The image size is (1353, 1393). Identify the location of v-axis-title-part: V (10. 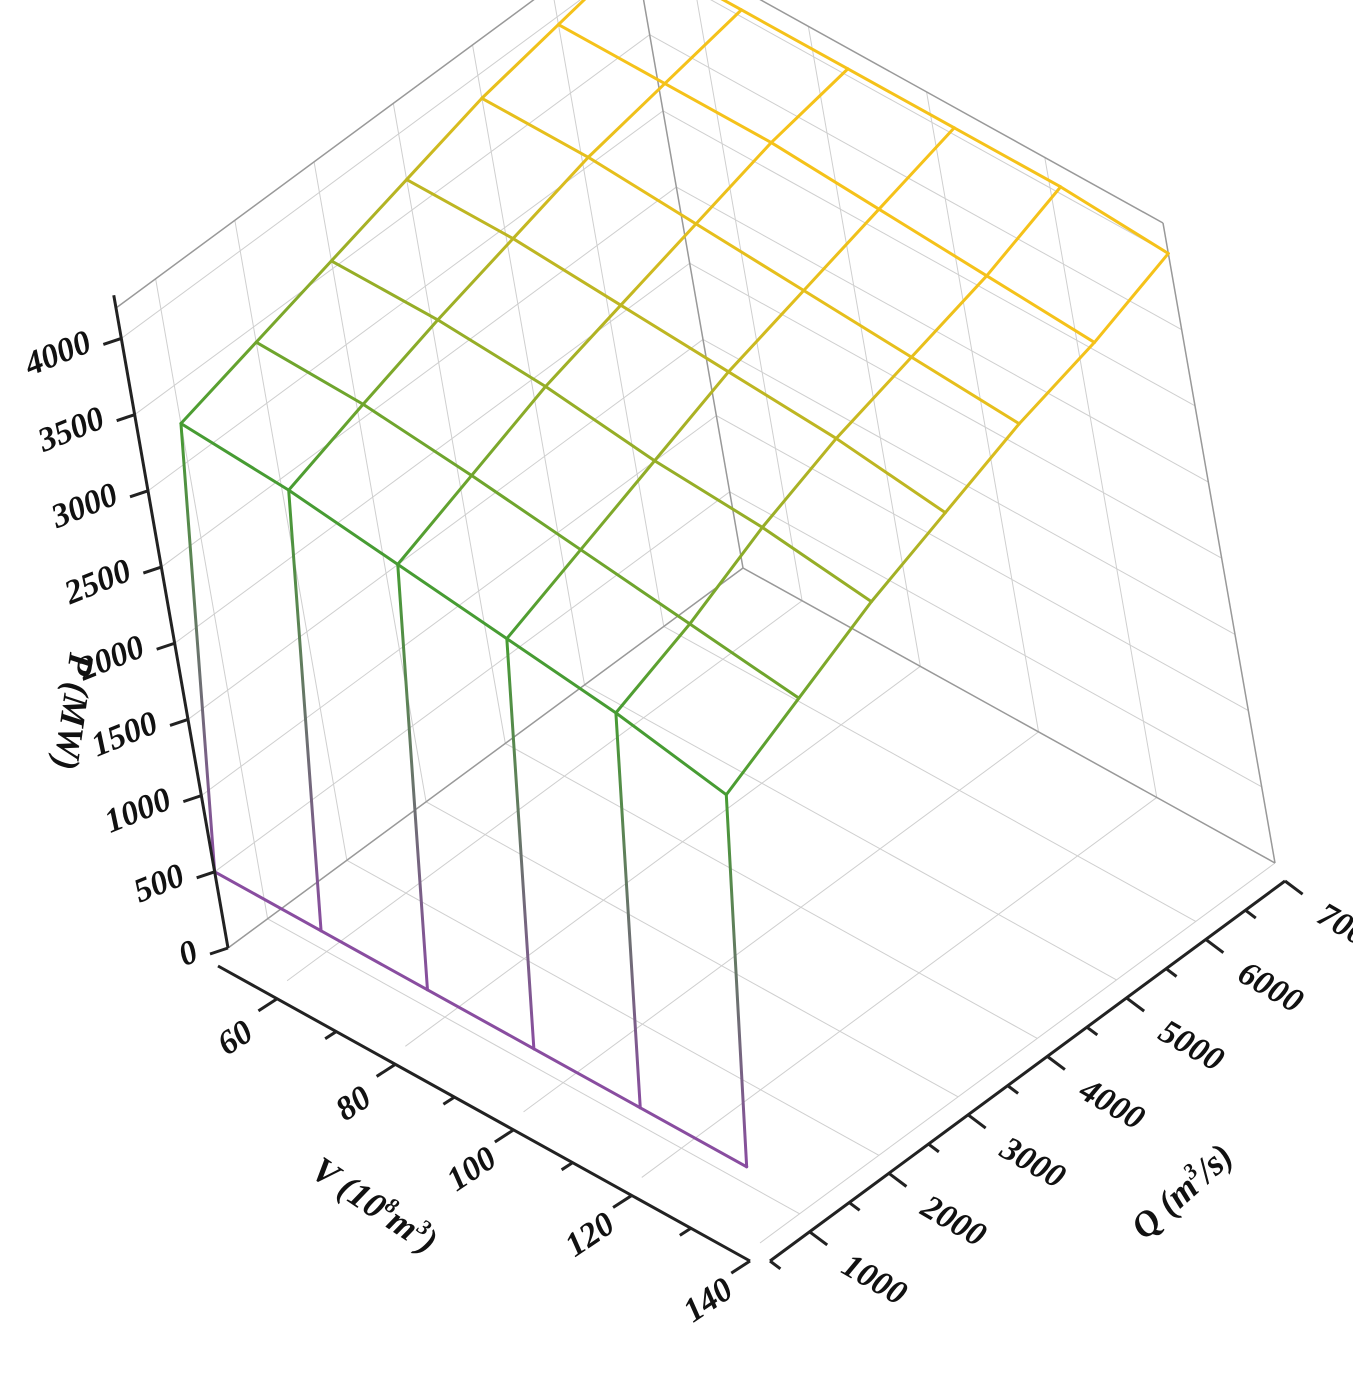
(349, 1188).